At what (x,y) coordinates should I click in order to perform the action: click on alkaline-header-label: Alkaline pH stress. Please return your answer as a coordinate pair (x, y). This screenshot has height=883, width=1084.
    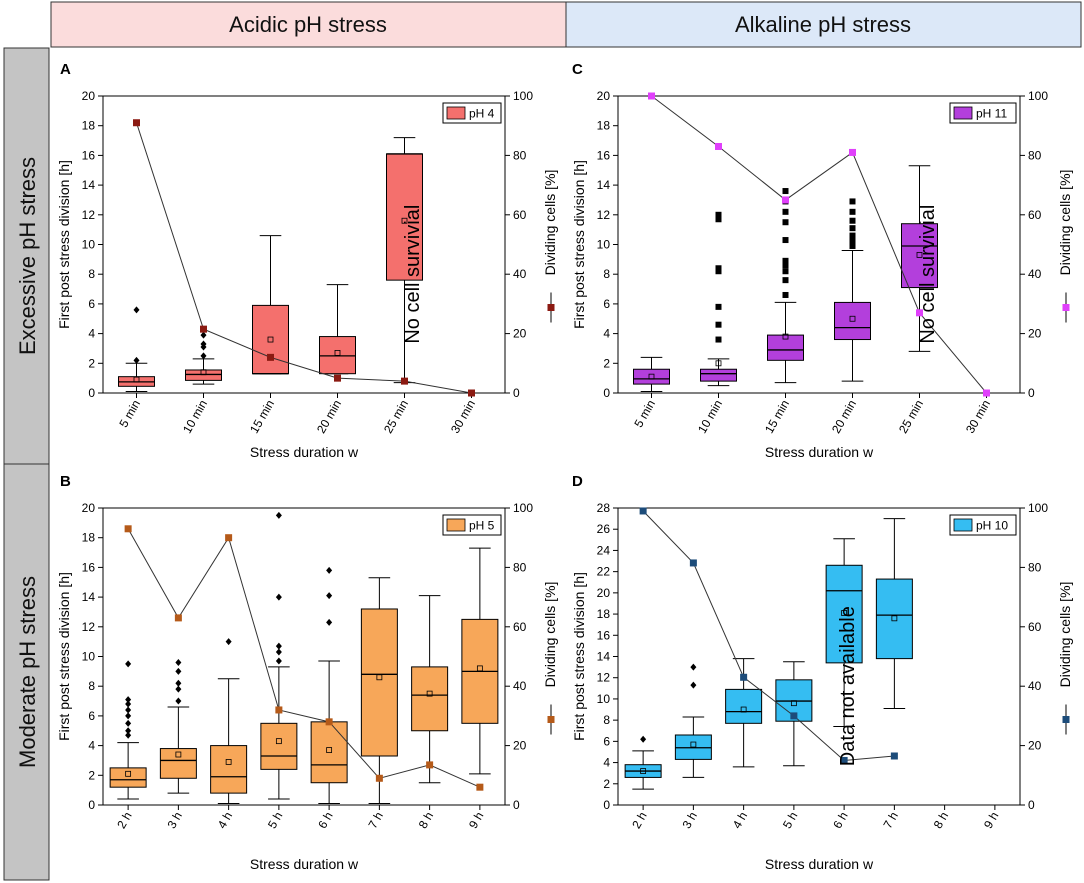
    Looking at the image, I should click on (823, 24).